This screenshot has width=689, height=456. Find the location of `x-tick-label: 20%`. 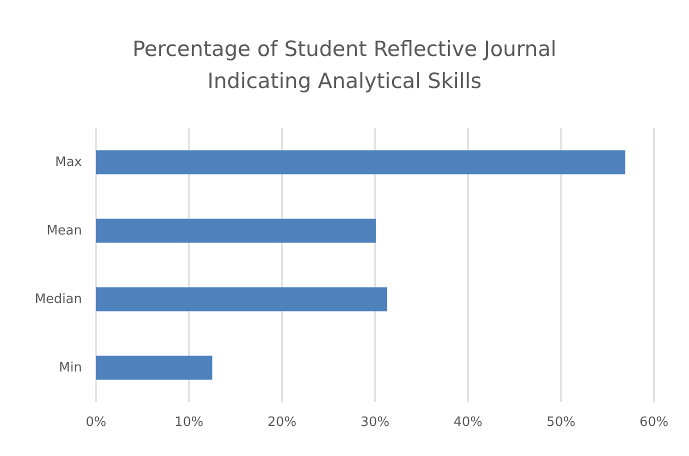

x-tick-label: 20% is located at coordinates (282, 422).